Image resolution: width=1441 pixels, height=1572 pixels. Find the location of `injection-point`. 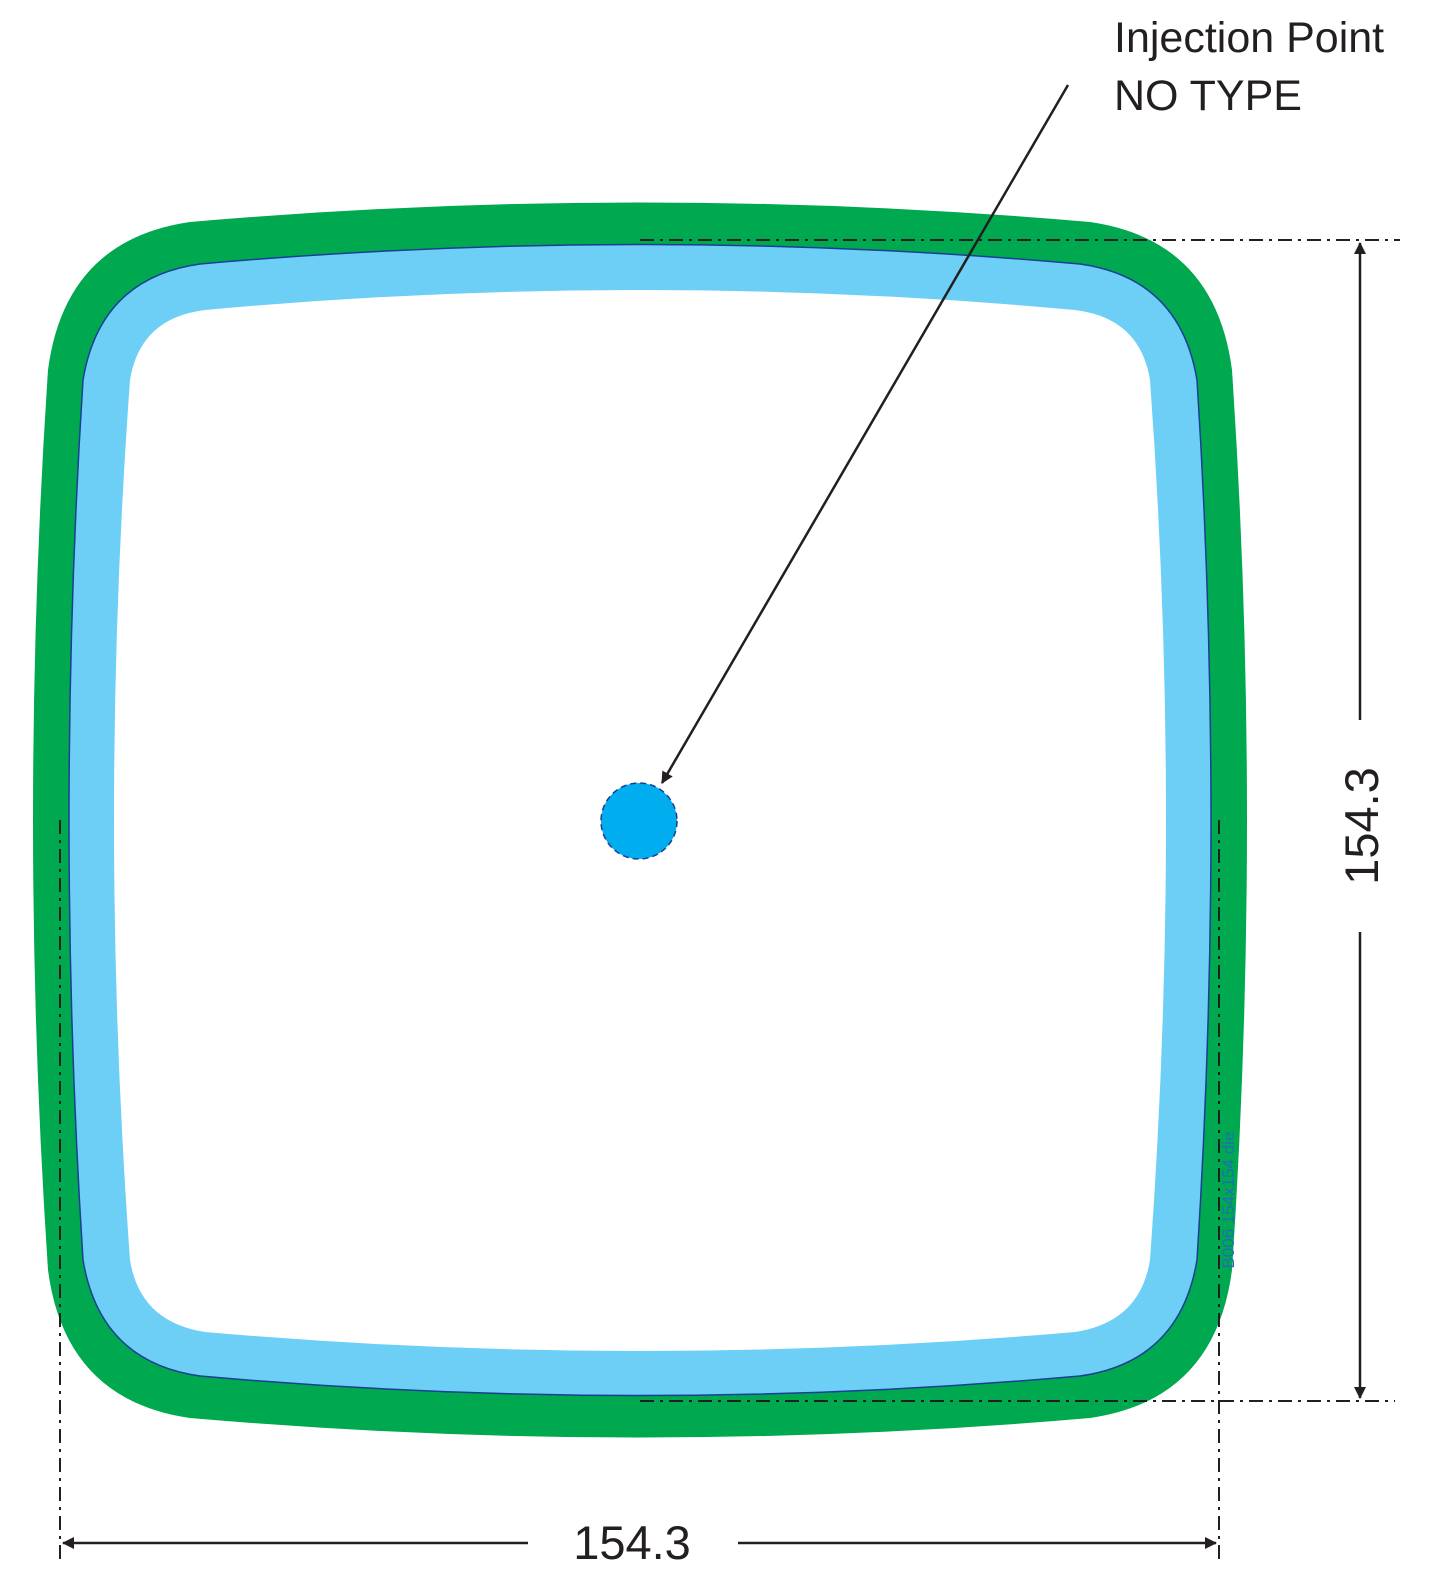

injection-point is located at coordinates (639, 821).